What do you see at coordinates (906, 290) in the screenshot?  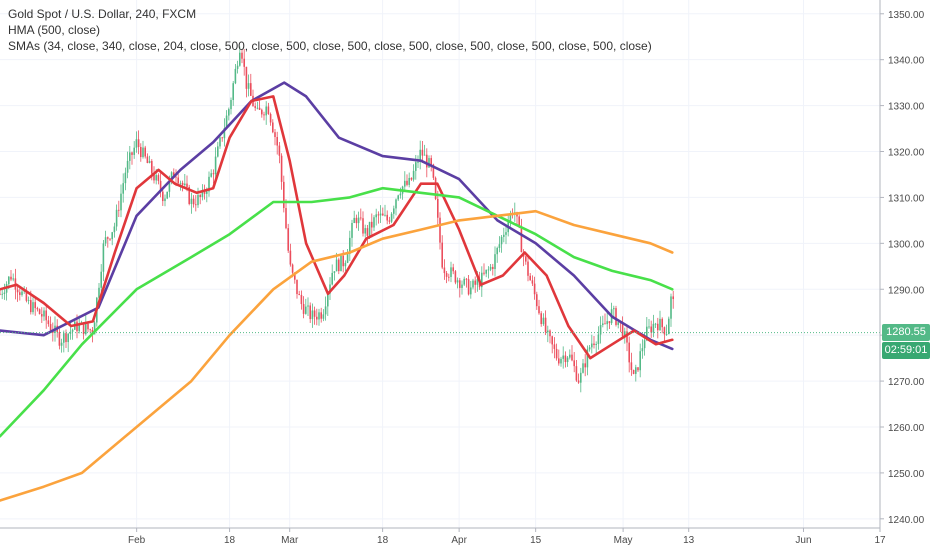 I see `y-tick-label: 1290.00` at bounding box center [906, 290].